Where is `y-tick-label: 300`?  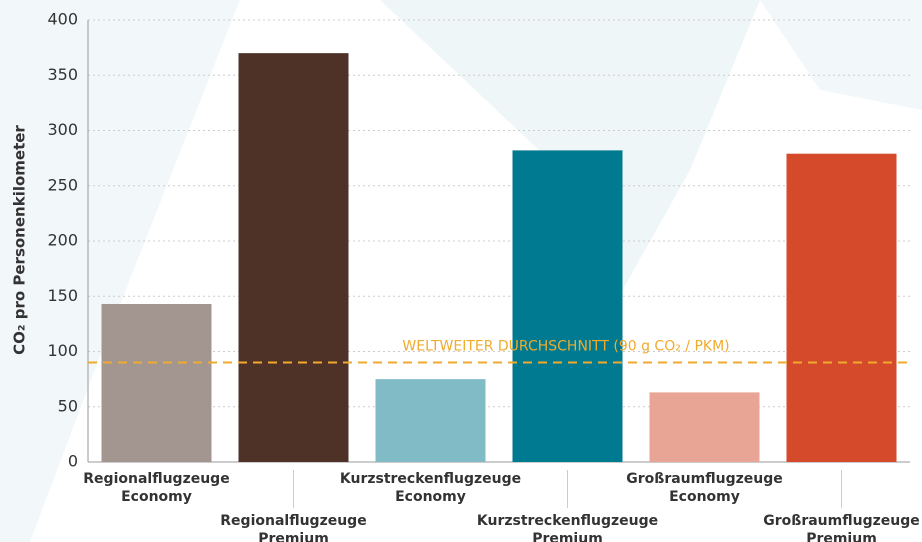 y-tick-label: 300 is located at coordinates (62, 129).